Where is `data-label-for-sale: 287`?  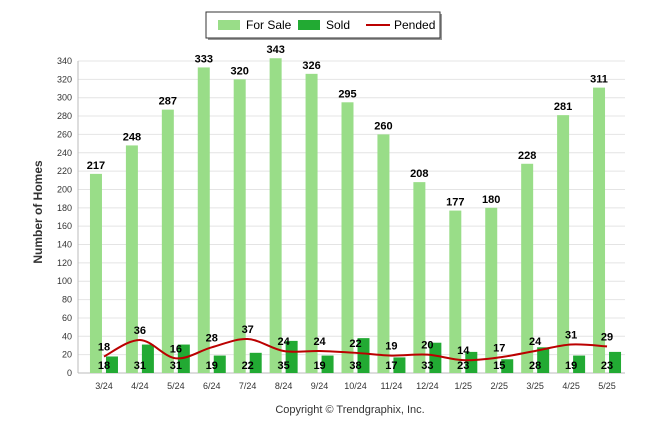 data-label-for-sale: 287 is located at coordinates (168, 102).